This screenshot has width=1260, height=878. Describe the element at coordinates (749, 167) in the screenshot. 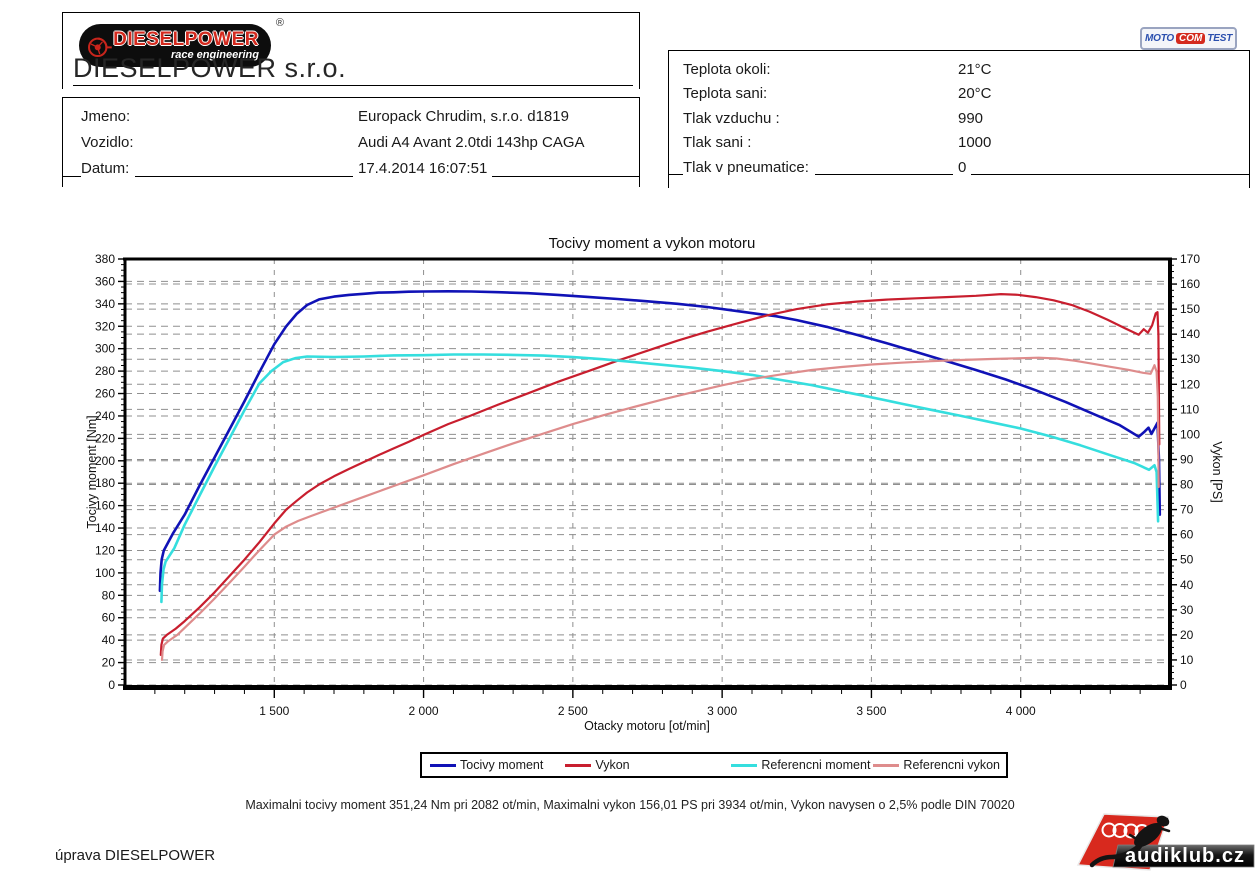

I see `tlak-pneumatice-label: Tlak v pneumatice:` at that location.